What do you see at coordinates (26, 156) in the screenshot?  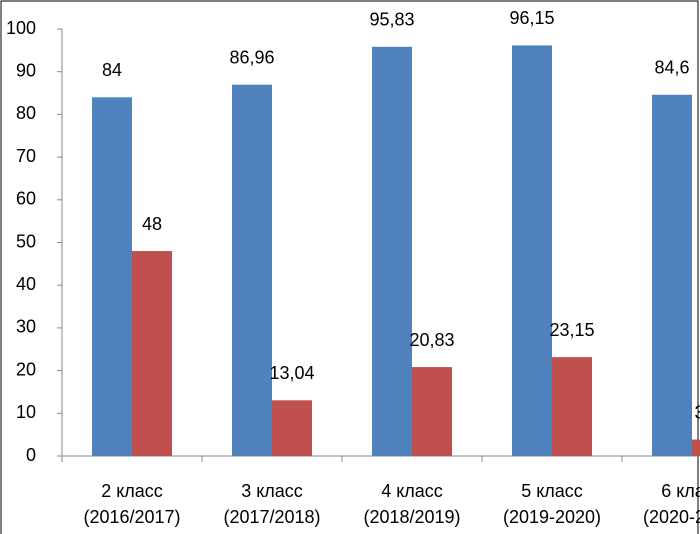 I see `y-tick-label: 70` at bounding box center [26, 156].